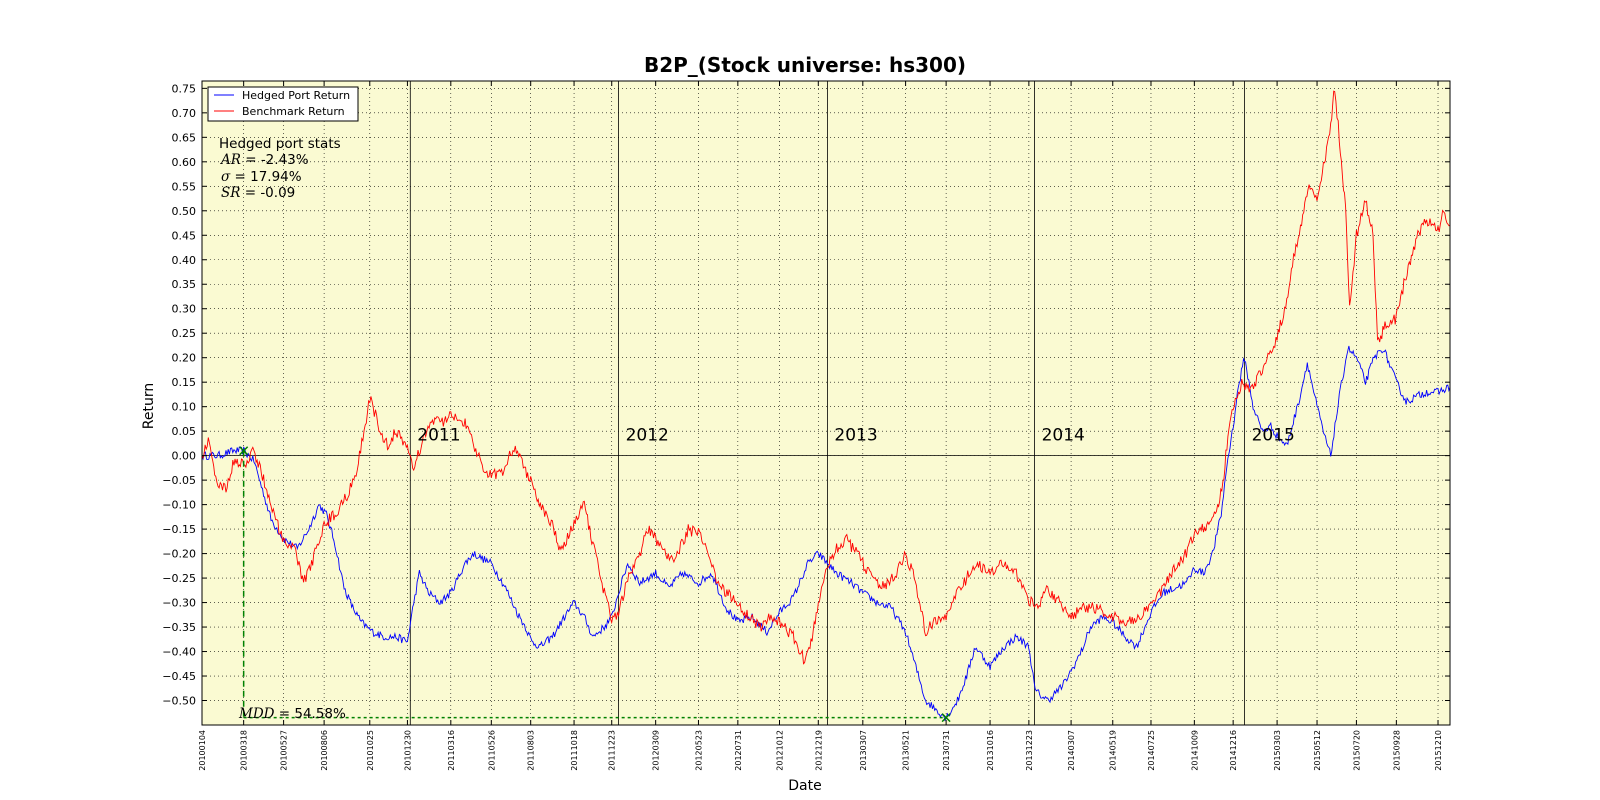 Image resolution: width=1600 pixels, height=800 pixels. I want to click on y-tick-label: 0.25, so click(184, 333).